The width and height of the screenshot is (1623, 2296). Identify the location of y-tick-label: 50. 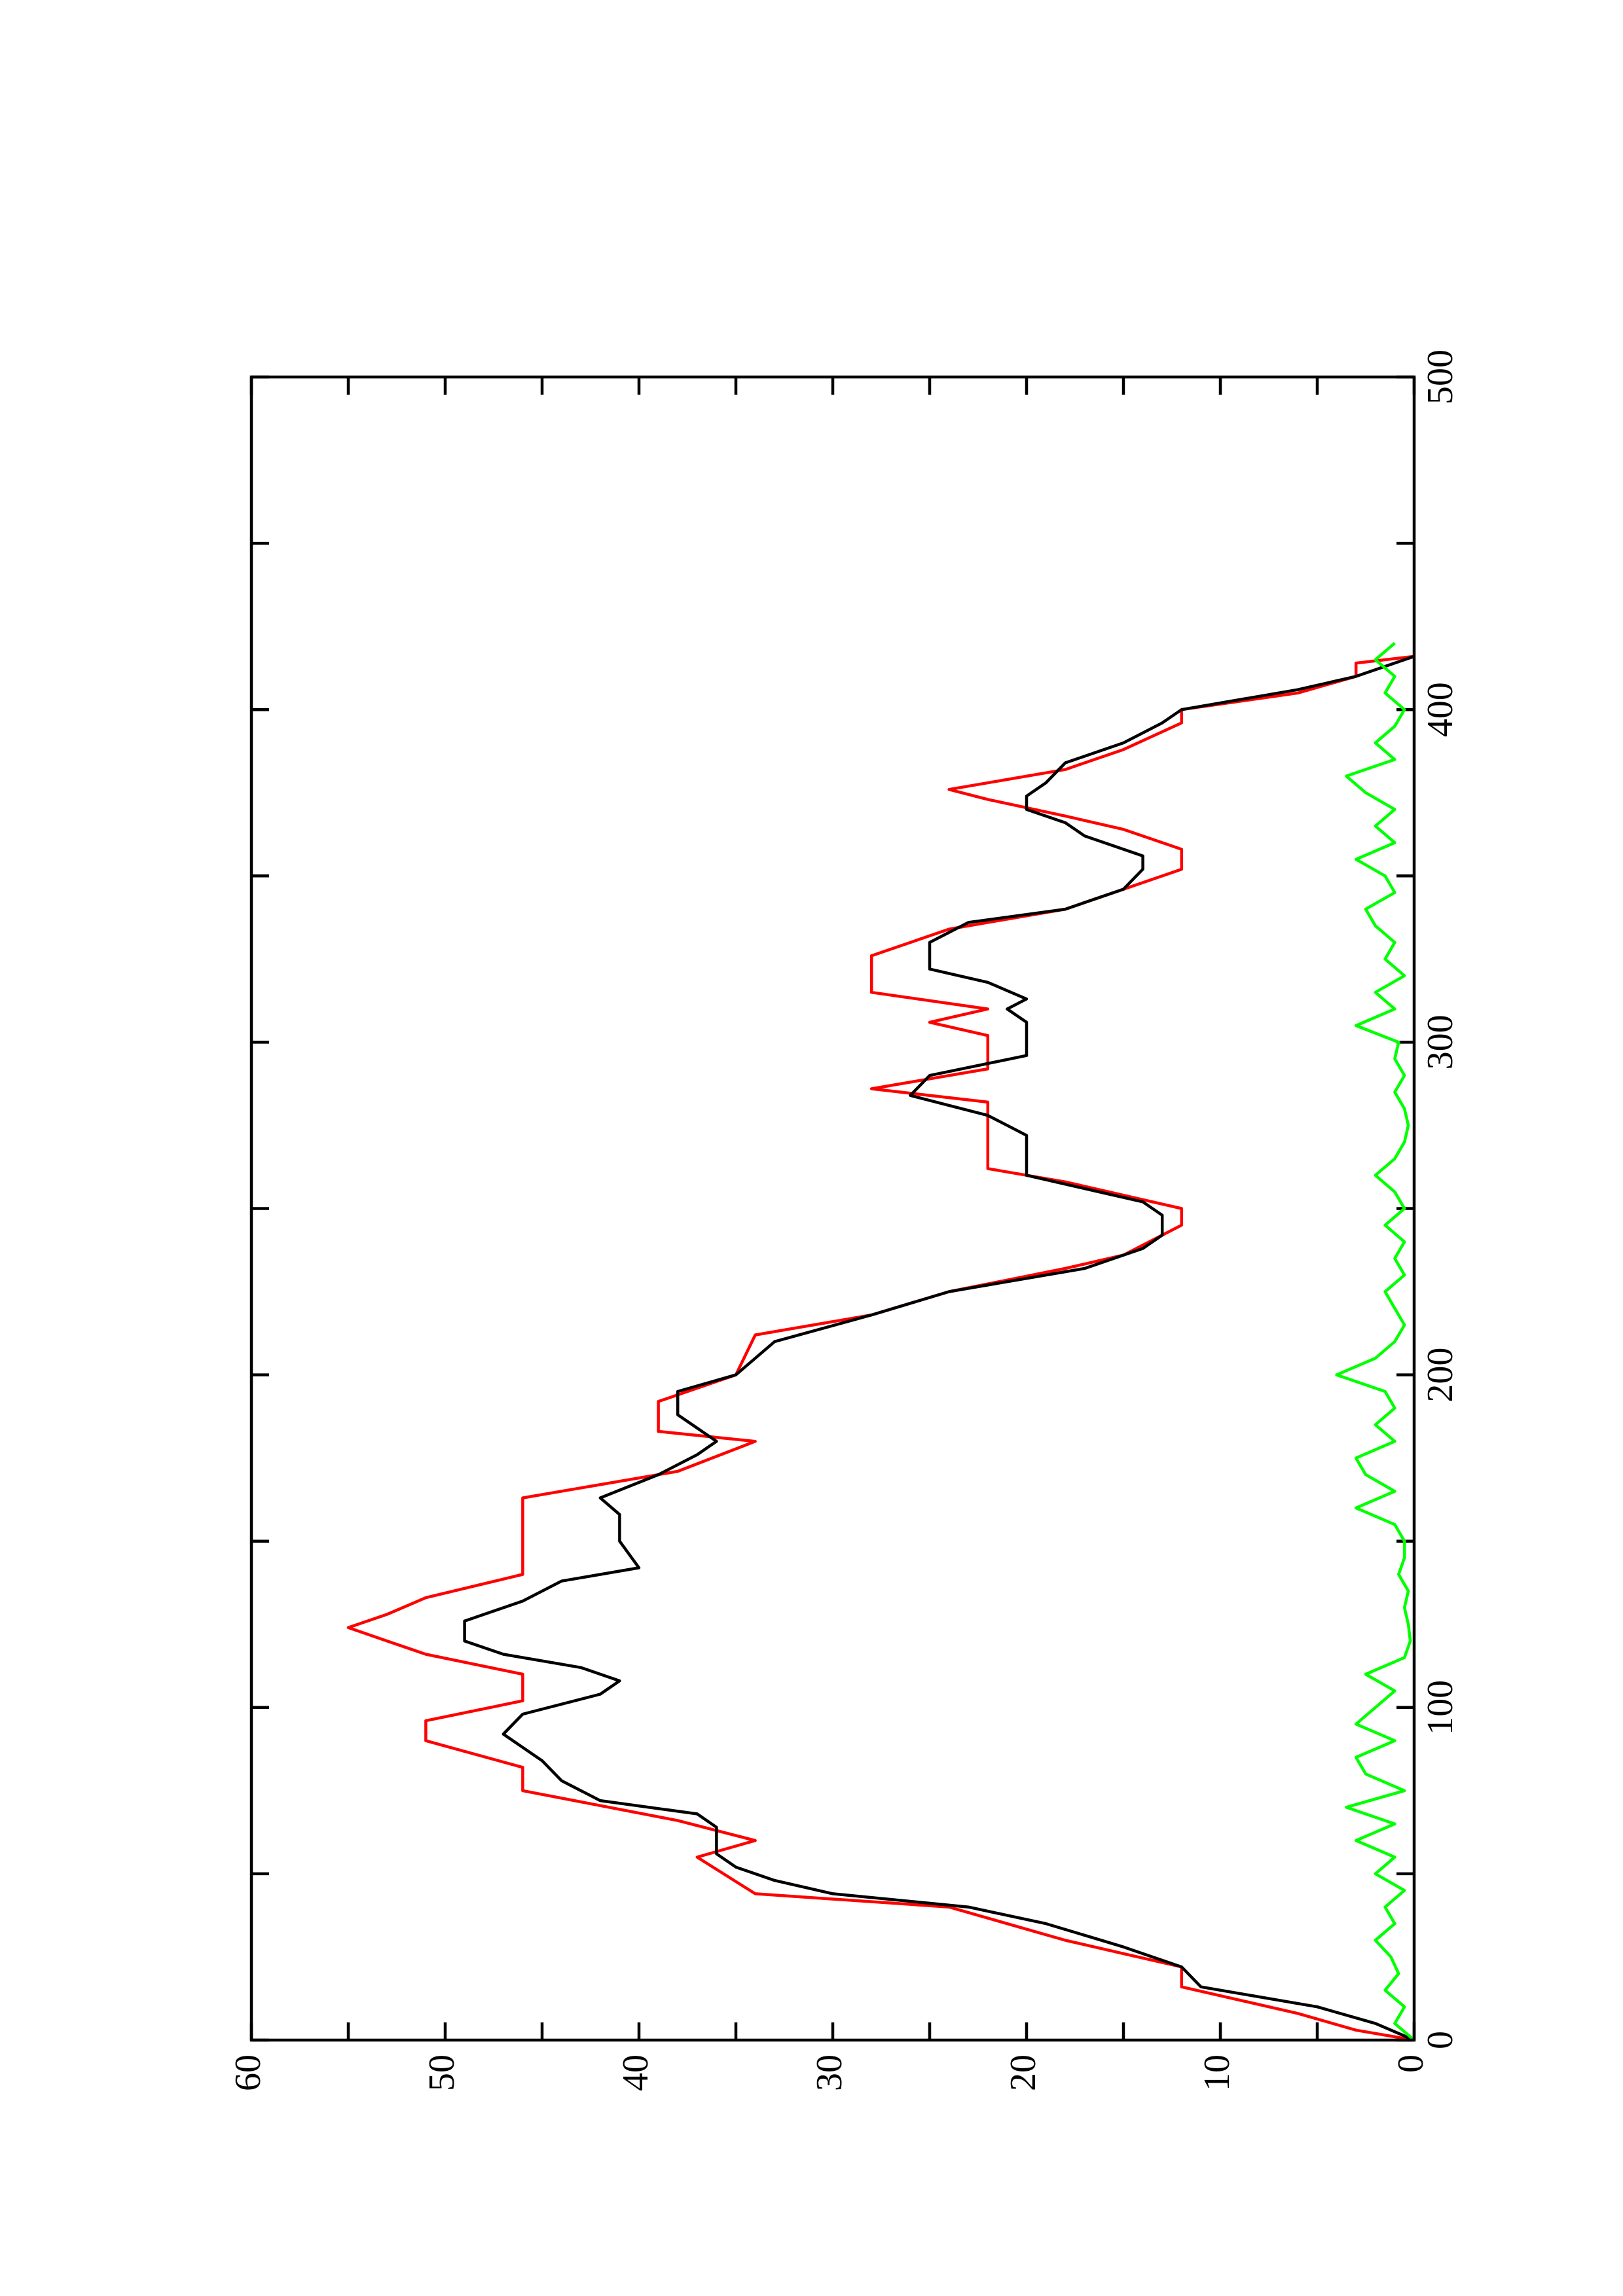
(442, 2072).